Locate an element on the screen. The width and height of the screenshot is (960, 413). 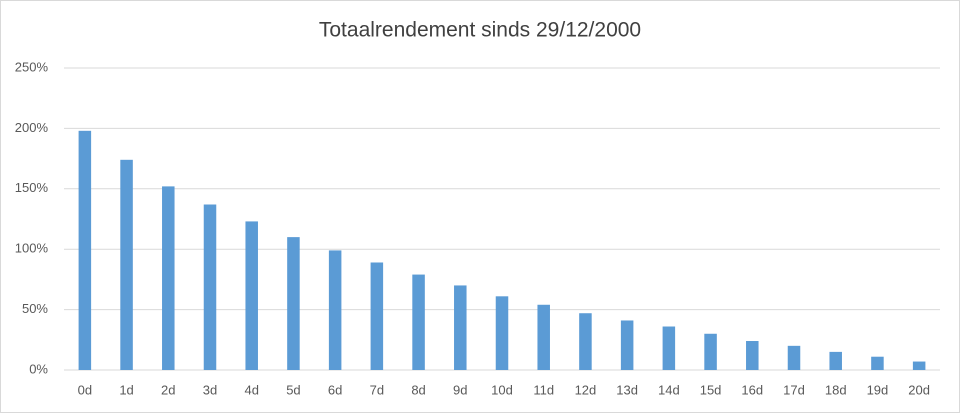
y-tick-label: 200% is located at coordinates (32, 127).